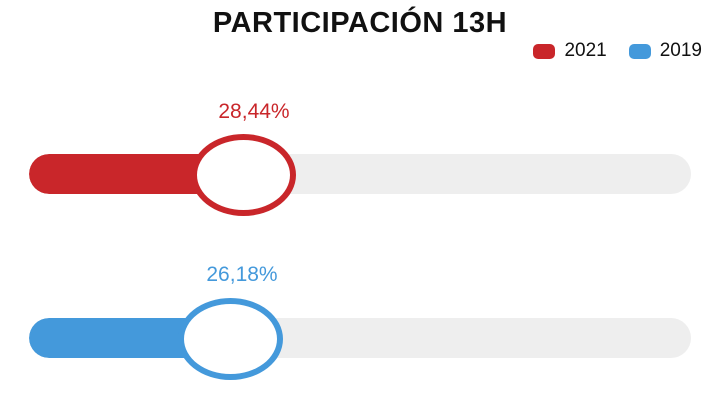 This screenshot has height=405, width=720. I want to click on legend-item-2019: 2019, so click(665, 51).